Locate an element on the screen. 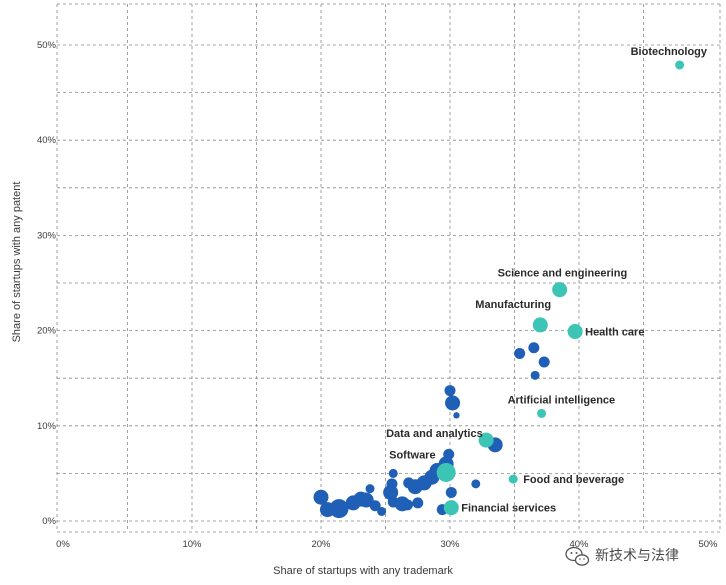 The image size is (726, 585). x-tick-label: 20% is located at coordinates (321, 544).